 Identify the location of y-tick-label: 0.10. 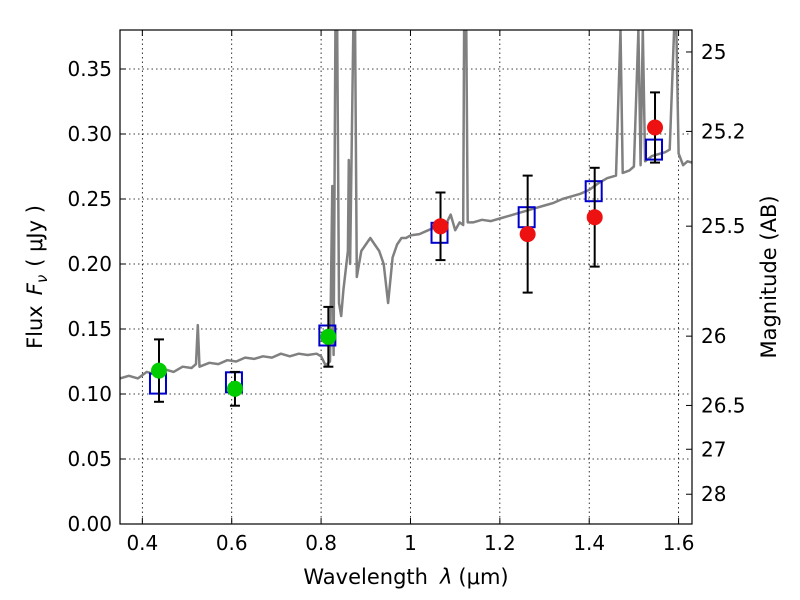
(89, 394).